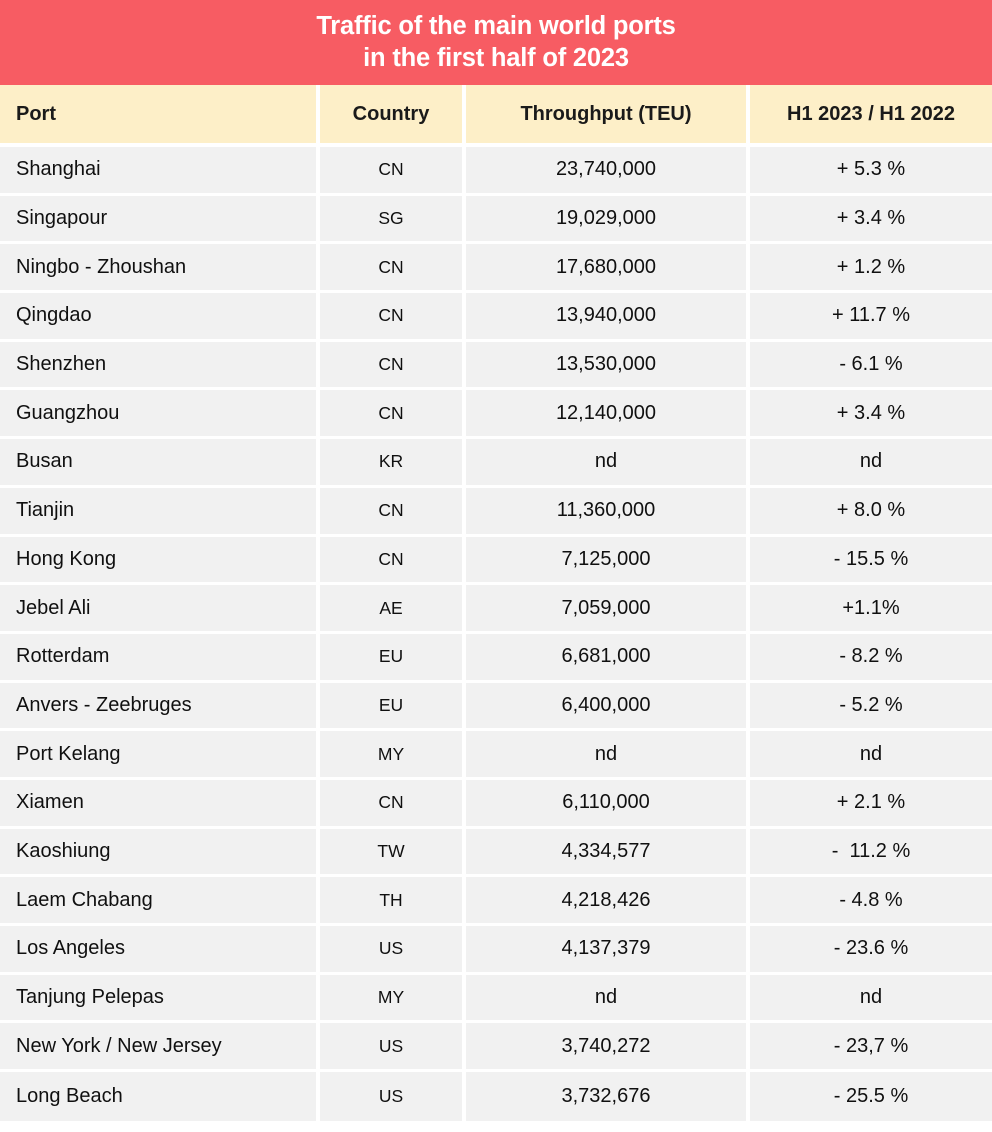 This screenshot has width=992, height=1132. I want to click on cell-throughput: 3,732,676, so click(608, 1096).